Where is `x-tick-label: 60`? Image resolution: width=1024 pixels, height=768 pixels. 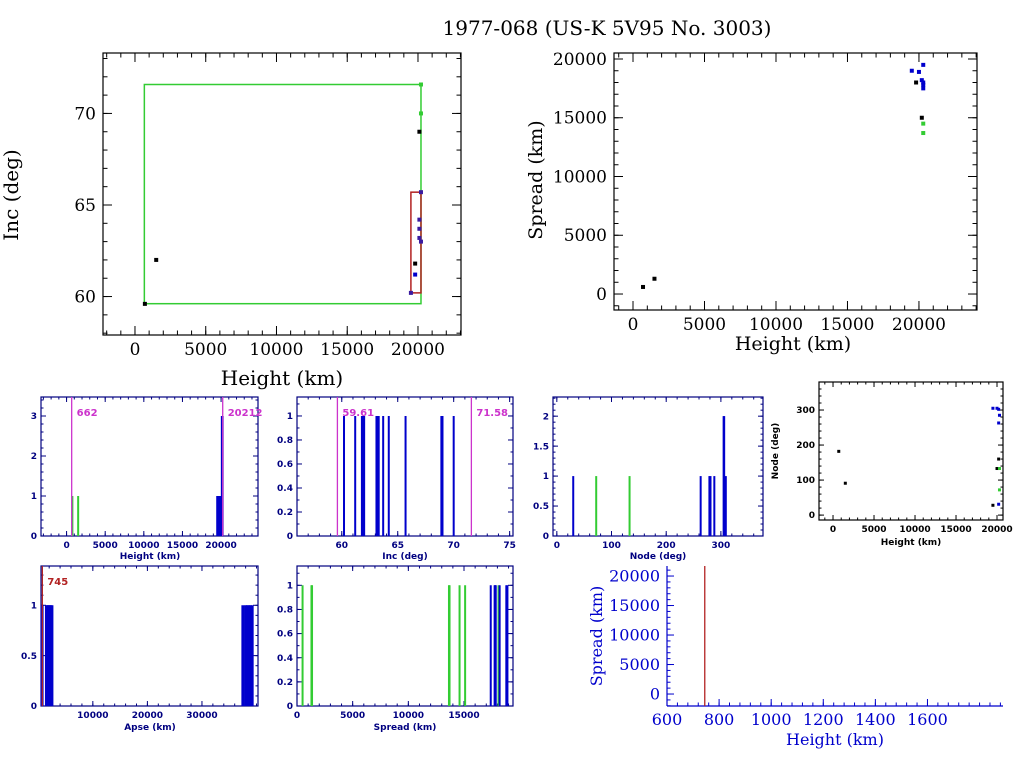
x-tick-label: 60 is located at coordinates (342, 546).